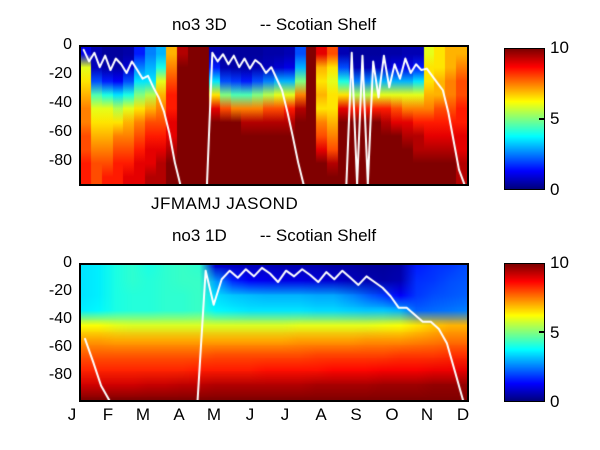  Describe the element at coordinates (356, 414) in the screenshot. I see `month-tick-label: S` at that location.